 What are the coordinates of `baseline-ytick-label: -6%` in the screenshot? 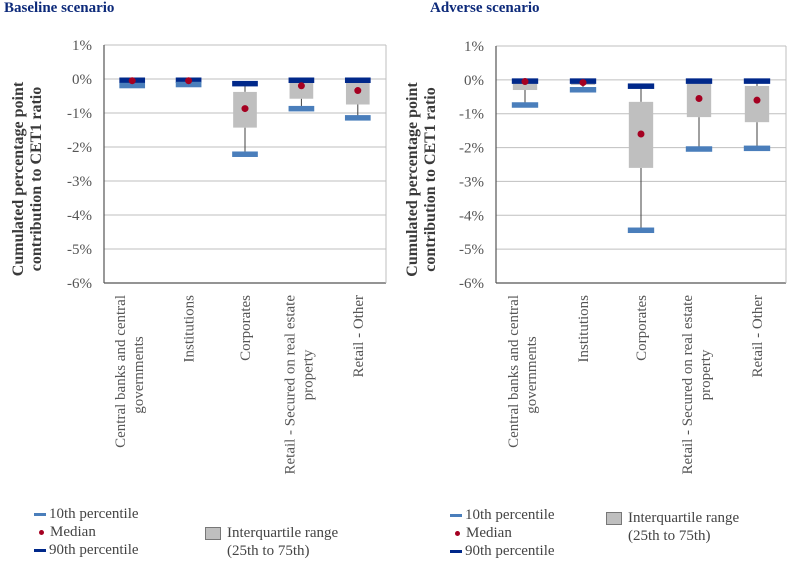 It's located at (79, 284).